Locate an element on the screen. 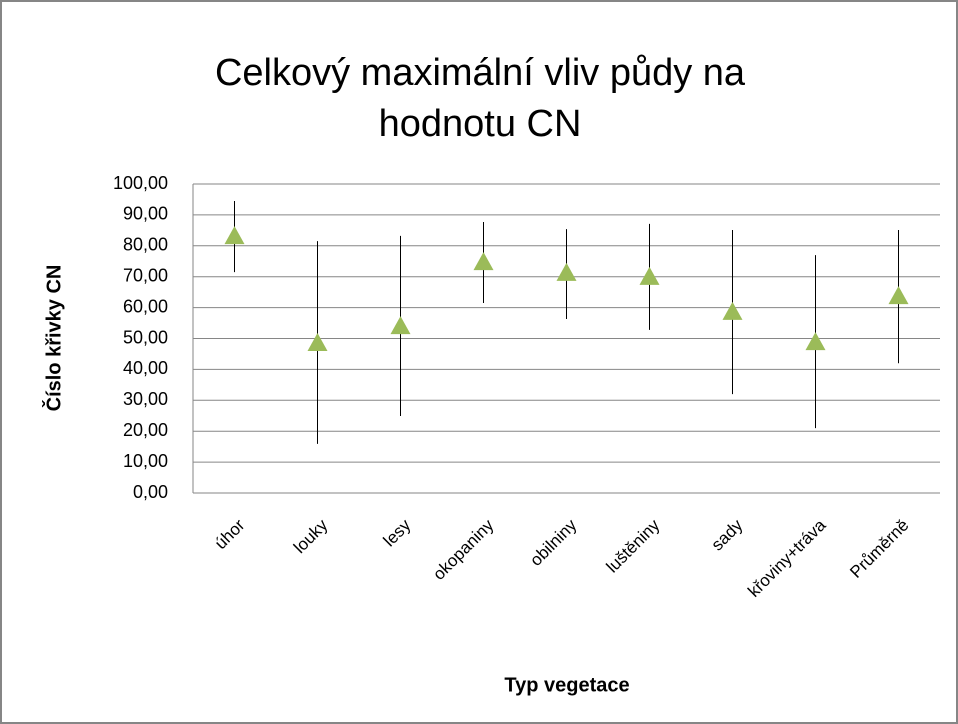 Image resolution: width=958 pixels, height=724 pixels. y-tick-label: 10,00 is located at coordinates (145, 461).